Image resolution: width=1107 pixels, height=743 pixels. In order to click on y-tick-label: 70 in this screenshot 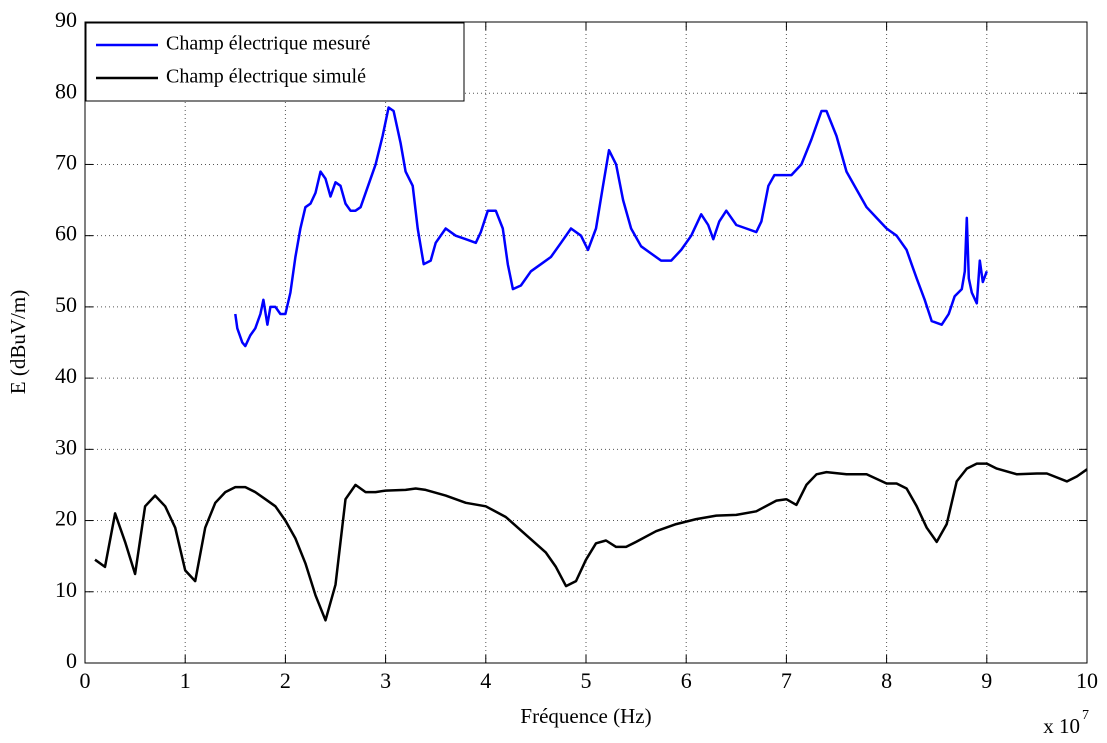, I will do `click(66, 161)`.